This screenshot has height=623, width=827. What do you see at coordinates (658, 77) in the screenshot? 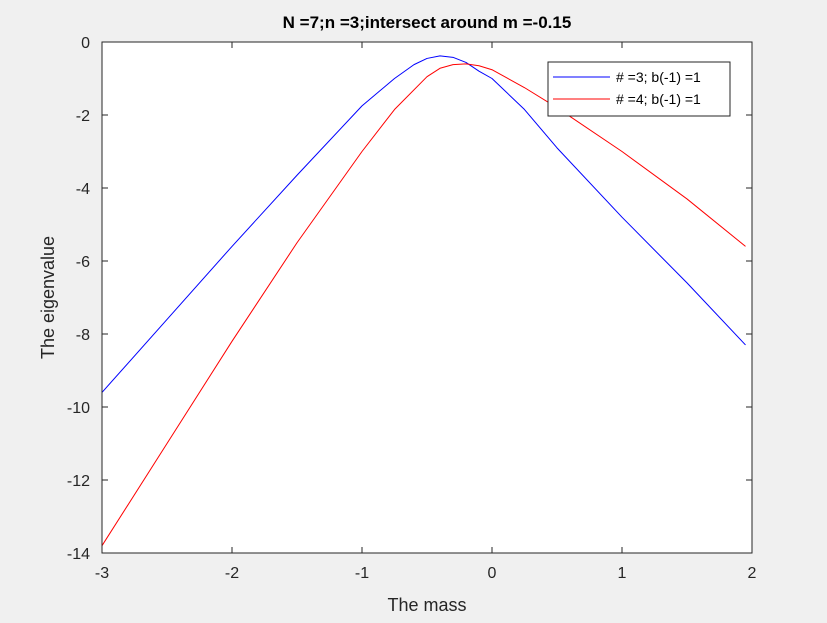
I see `legend-entry-1: # =3; b(-1) =1` at bounding box center [658, 77].